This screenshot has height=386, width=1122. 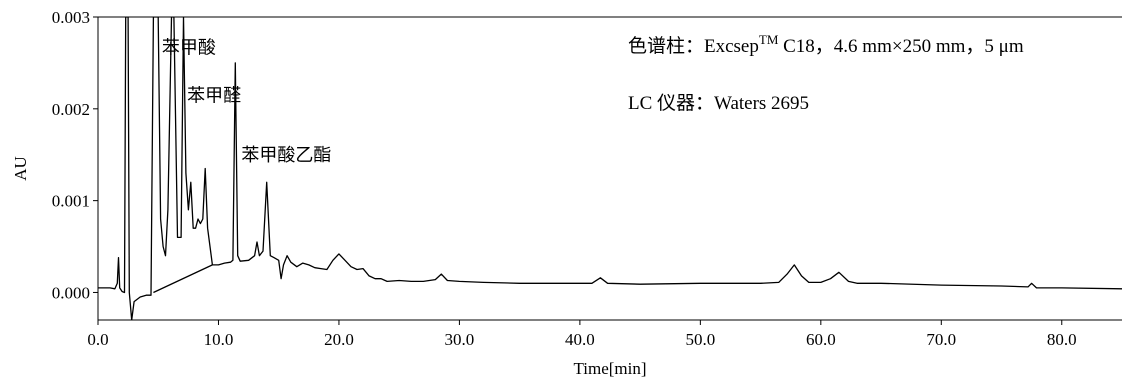 What do you see at coordinates (718, 103) in the screenshot?
I see `instrument-line: LC 仪器：Waters 2695` at bounding box center [718, 103].